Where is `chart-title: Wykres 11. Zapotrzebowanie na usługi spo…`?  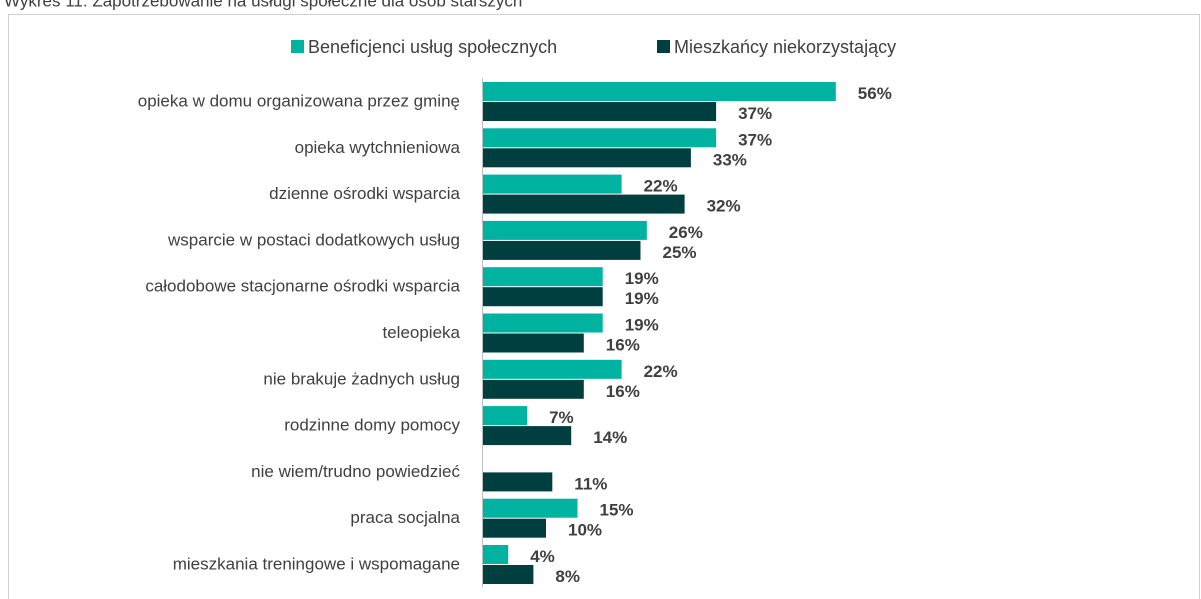 chart-title: Wykres 11. Zapotrzebowanie na usługi spo… is located at coordinates (263, 5).